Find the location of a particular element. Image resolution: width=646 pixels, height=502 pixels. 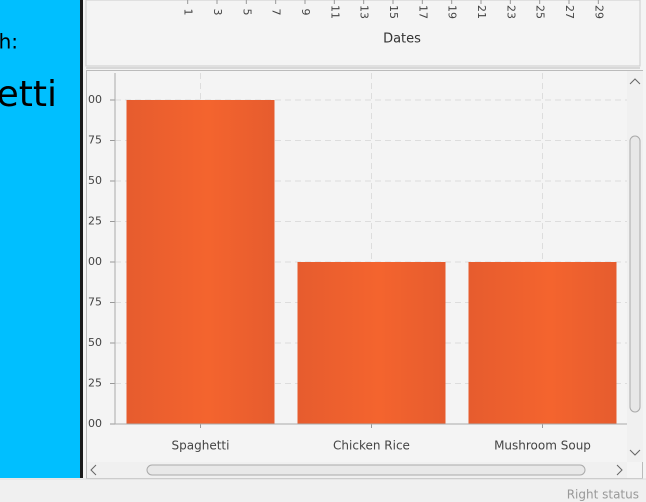

y-tick-label: 1.25 is located at coordinates (90, 221).